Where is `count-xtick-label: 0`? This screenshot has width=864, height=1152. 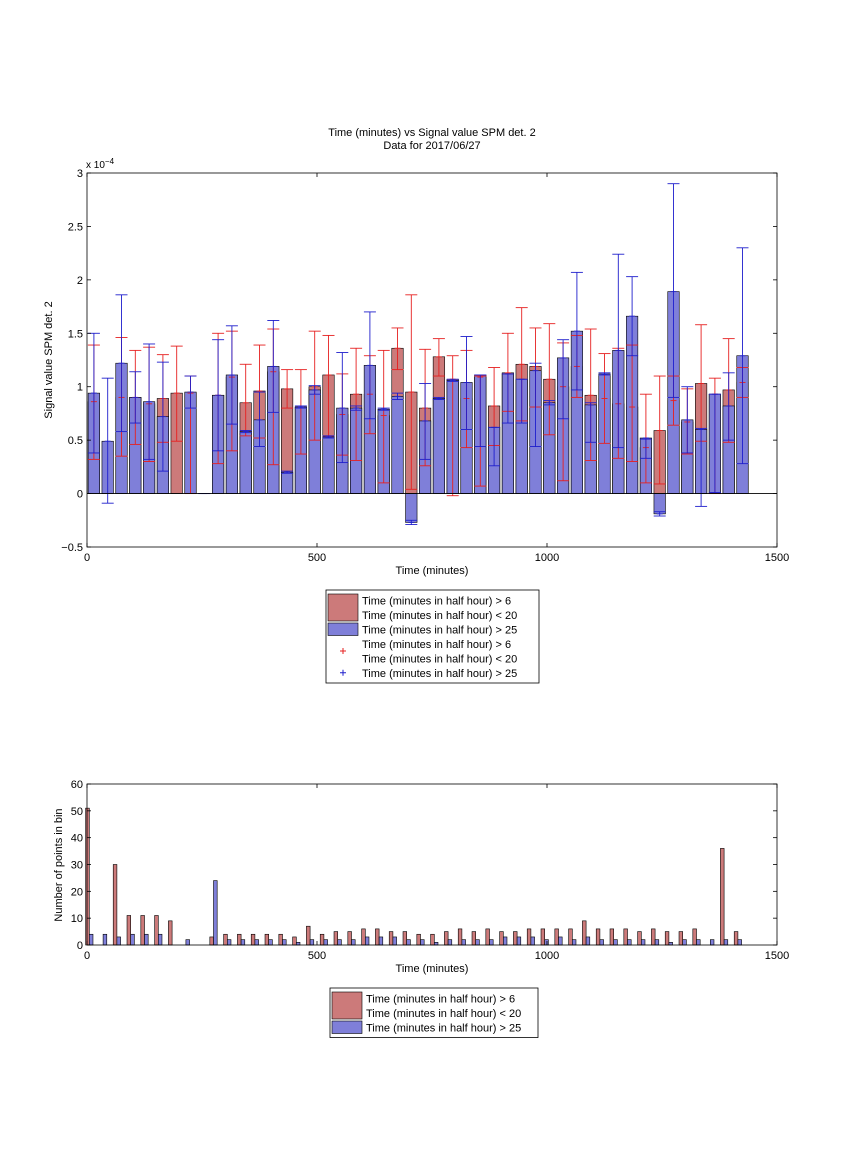
count-xtick-label: 0 is located at coordinates (87, 956).